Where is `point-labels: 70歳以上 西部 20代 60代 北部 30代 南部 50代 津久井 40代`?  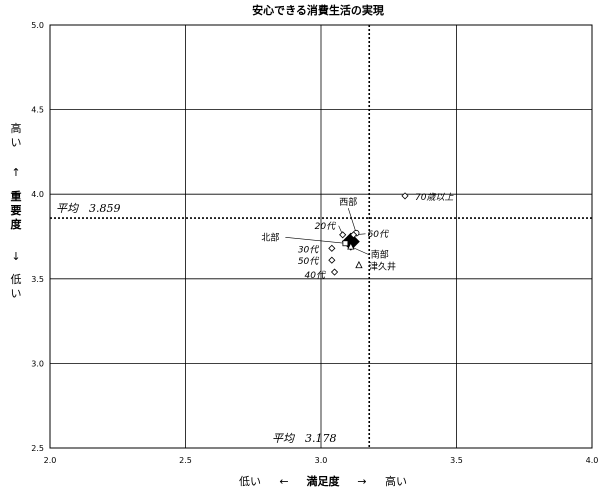 point-labels: 70歳以上 西部 20代 60代 北部 30代 南部 50代 津久井 40代 is located at coordinates (357, 236).